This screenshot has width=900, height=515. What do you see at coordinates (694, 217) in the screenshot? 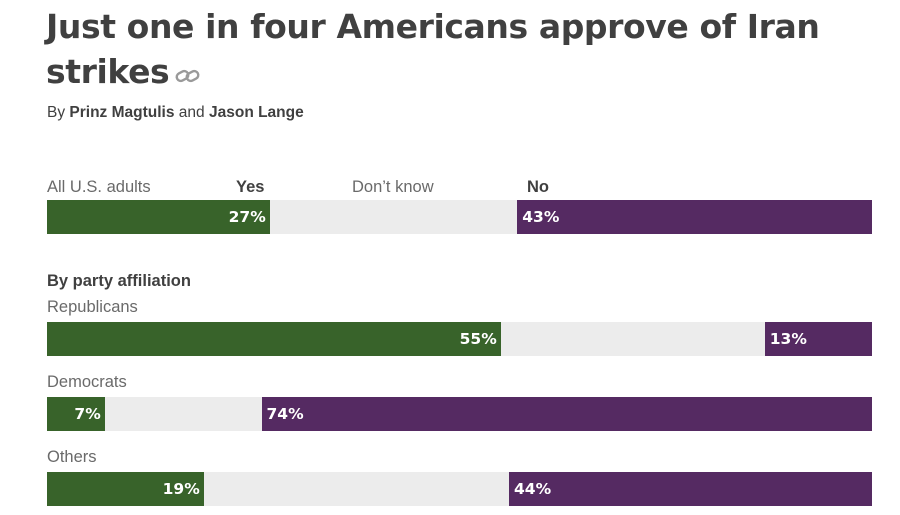
I see `bar-no-segment: 43%` at bounding box center [694, 217].